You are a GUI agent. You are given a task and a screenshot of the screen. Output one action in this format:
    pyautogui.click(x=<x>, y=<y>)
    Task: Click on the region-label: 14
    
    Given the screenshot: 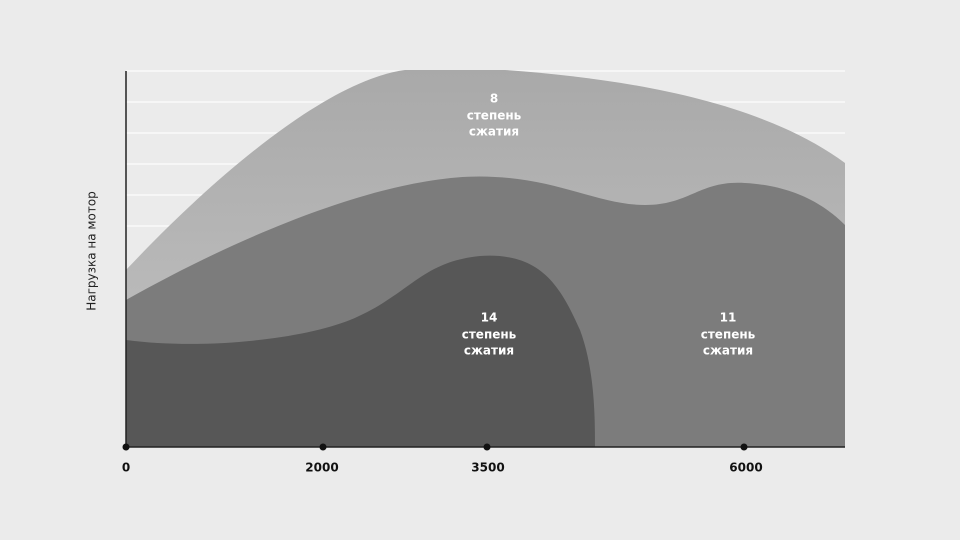 What is the action you would take?
    pyautogui.click(x=489, y=318)
    